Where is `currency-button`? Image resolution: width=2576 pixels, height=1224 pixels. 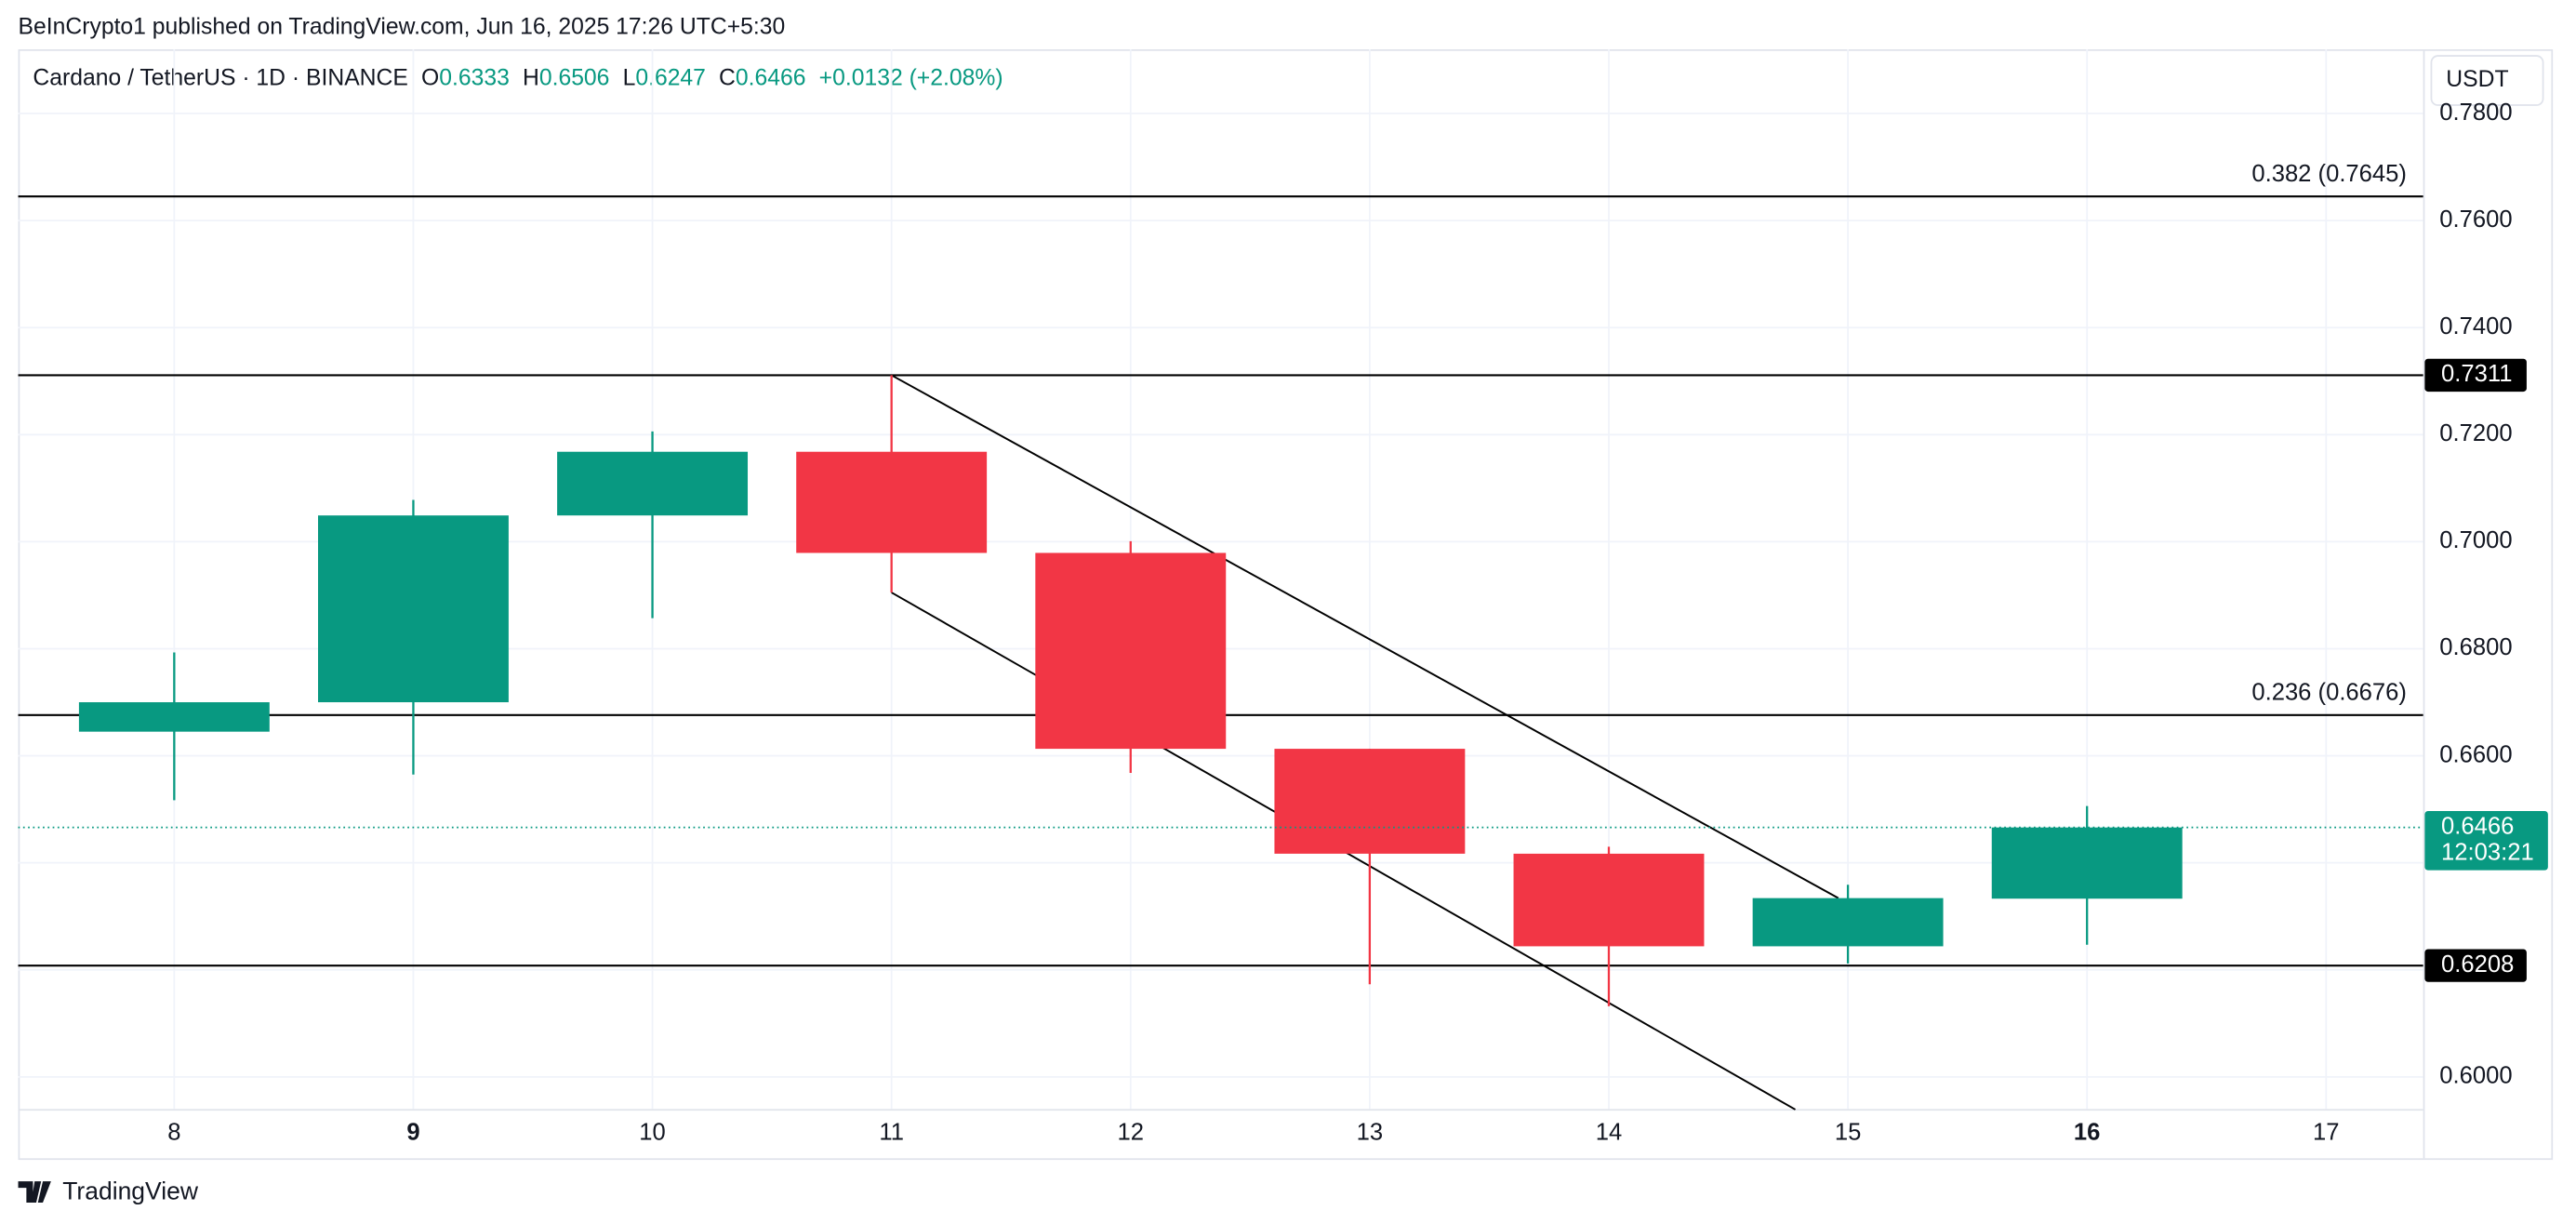 currency-button is located at coordinates (2487, 80).